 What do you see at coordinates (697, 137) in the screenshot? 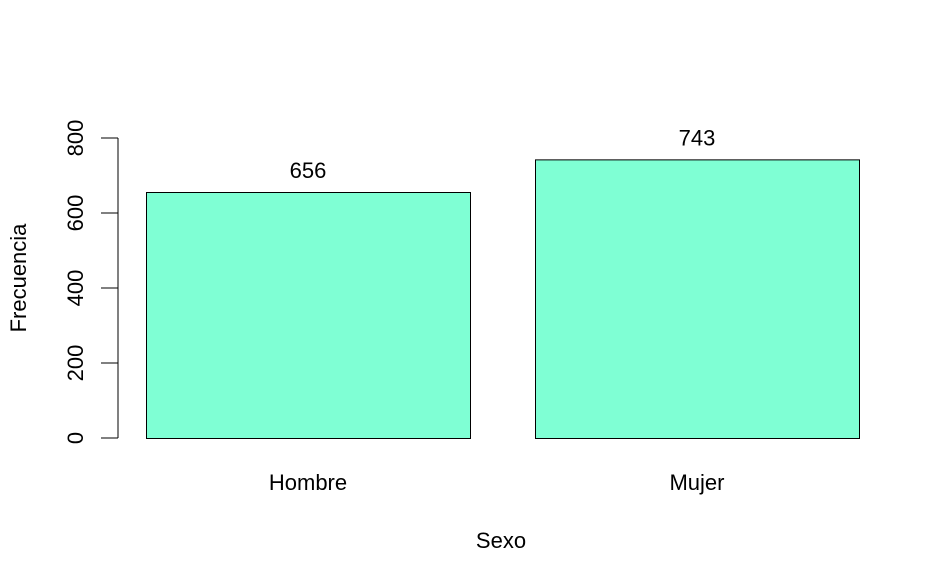
I see `bar-value-label-mujer: 743` at bounding box center [697, 137].